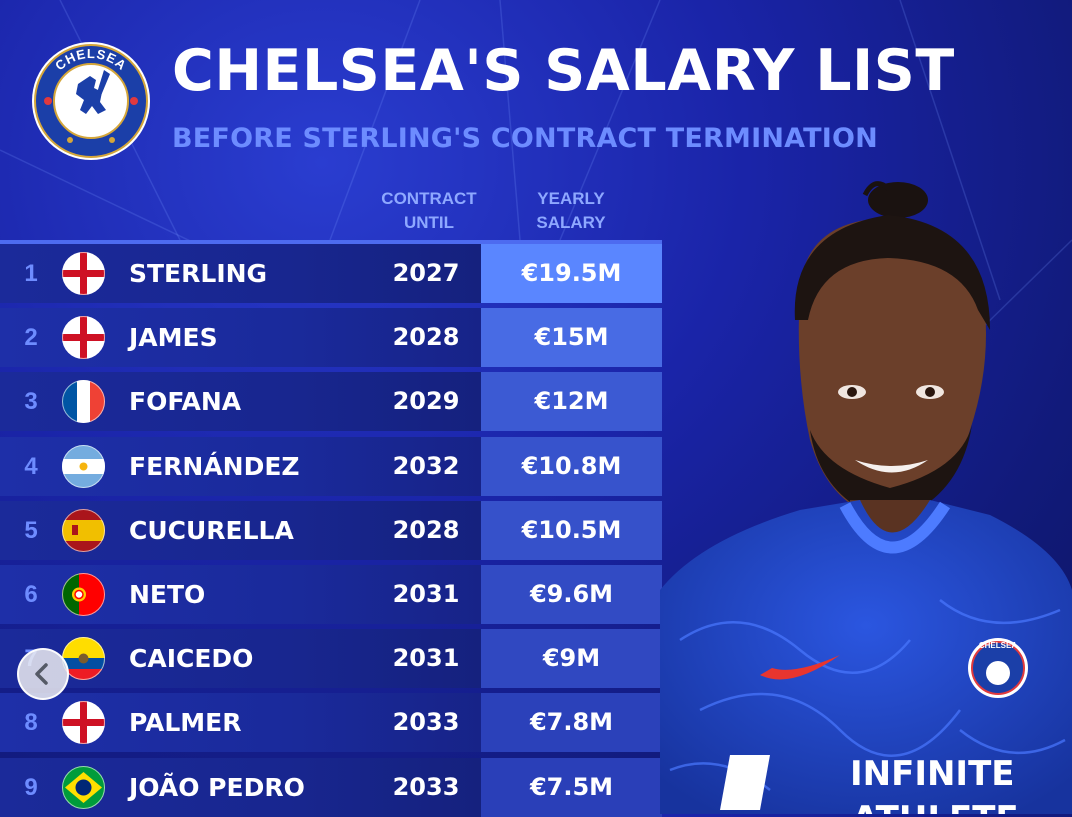 This screenshot has width=1072, height=817. I want to click on player-name: FOFANA, so click(185, 401).